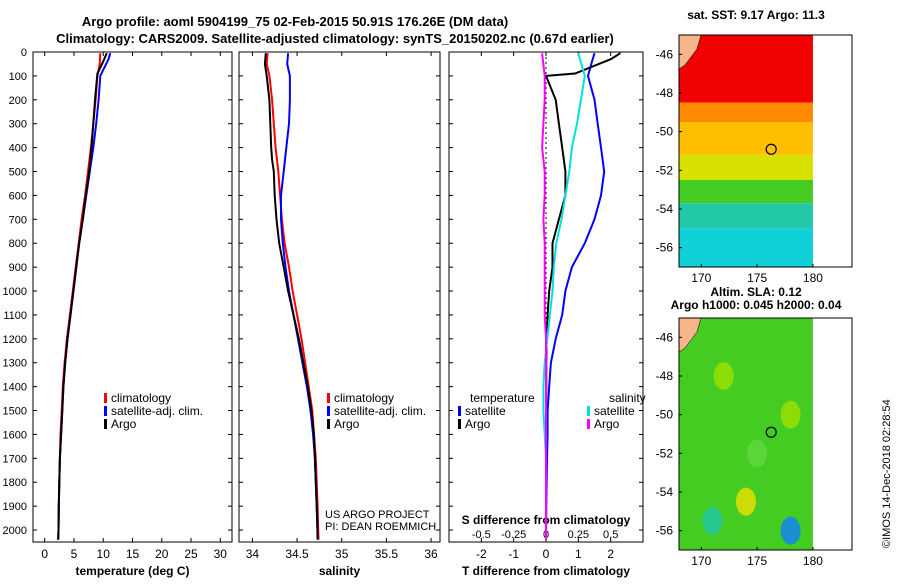 The height and width of the screenshot is (585, 900). Describe the element at coordinates (253, 554) in the screenshot. I see `x-tick-label: 34` at that location.